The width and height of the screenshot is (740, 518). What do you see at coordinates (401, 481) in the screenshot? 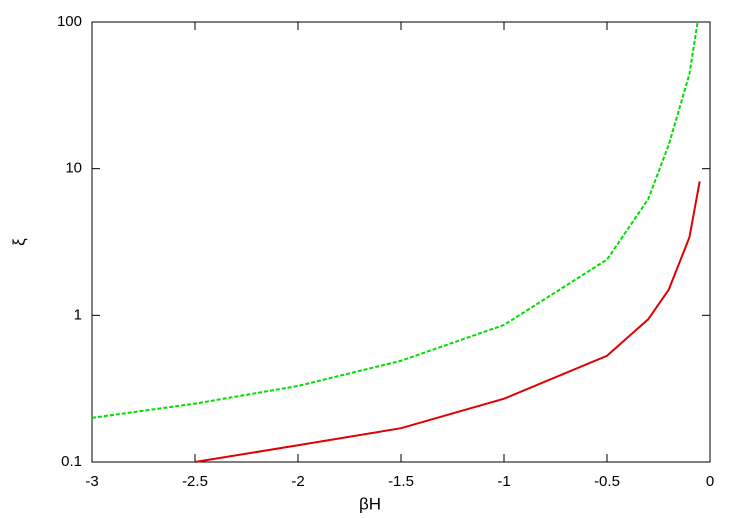
I see `x-tick-label: -1.5` at bounding box center [401, 481].